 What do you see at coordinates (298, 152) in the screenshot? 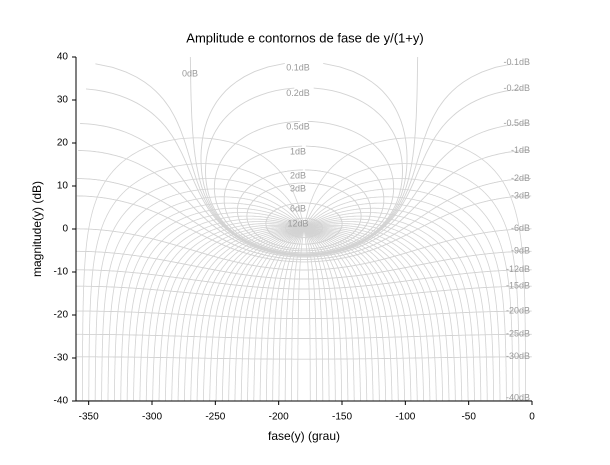
I see `contour-label: 1dB` at bounding box center [298, 152].